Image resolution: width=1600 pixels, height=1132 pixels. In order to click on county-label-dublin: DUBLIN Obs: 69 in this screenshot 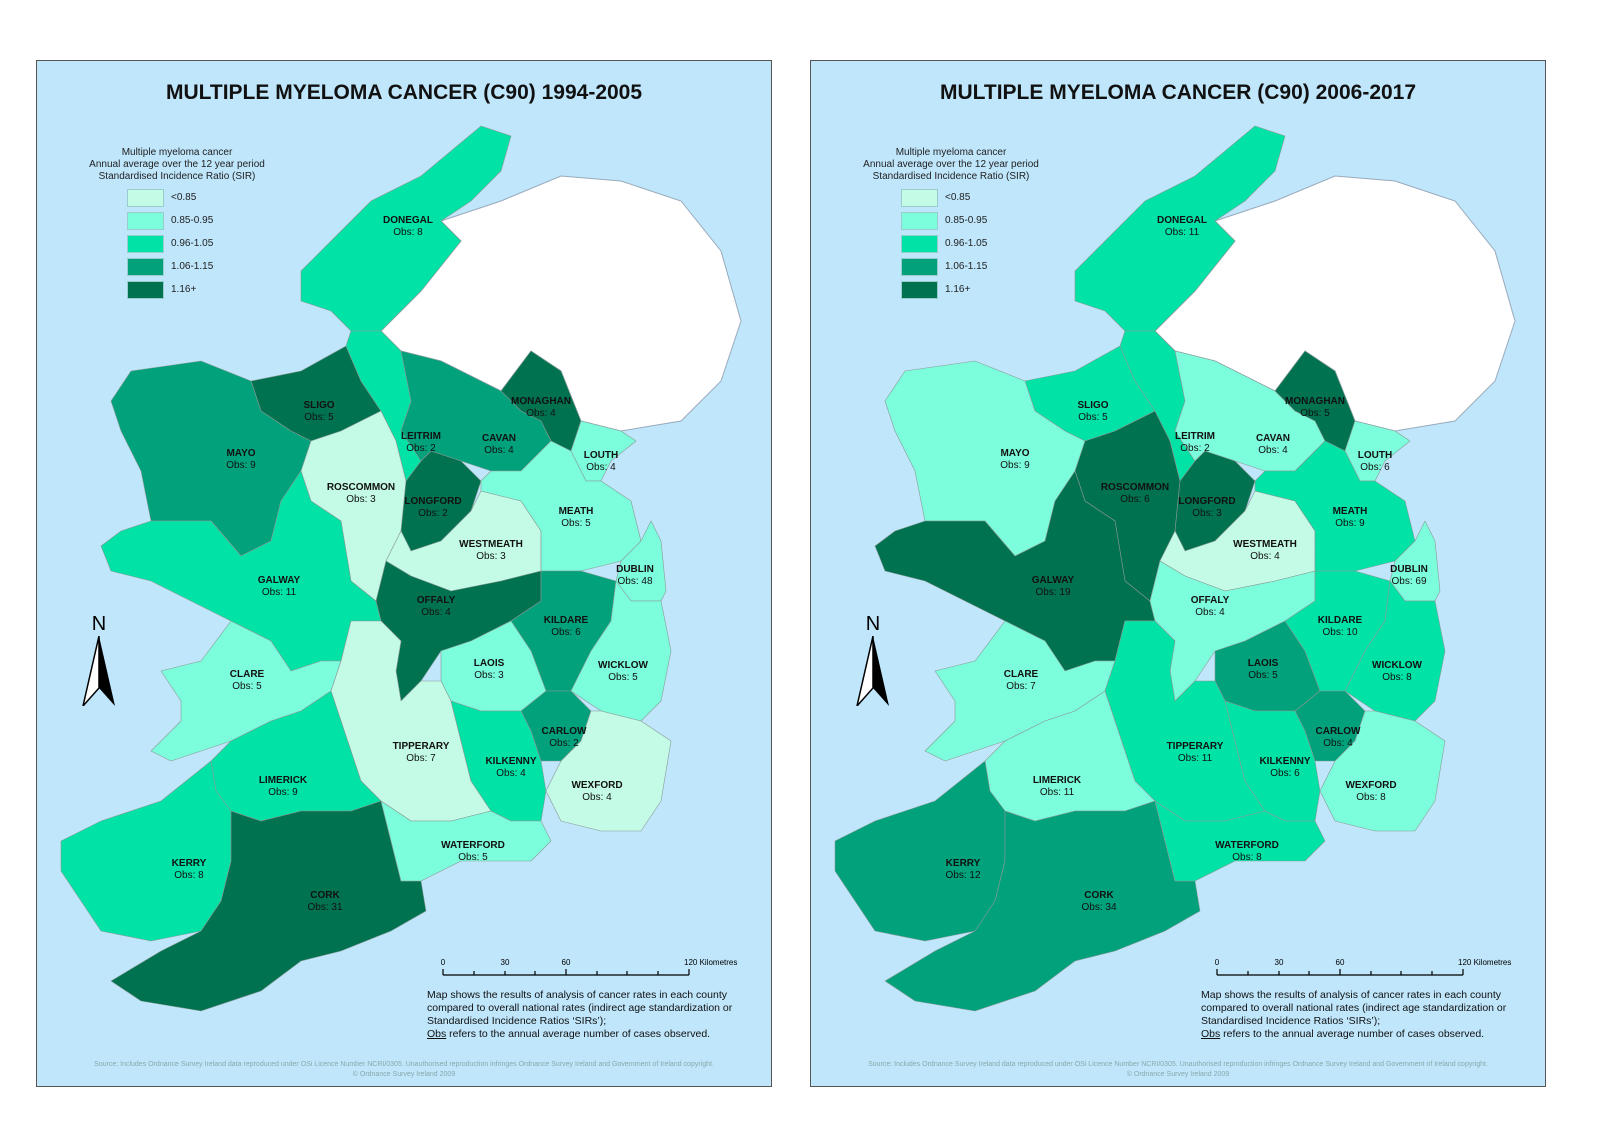, I will do `click(1409, 575)`.